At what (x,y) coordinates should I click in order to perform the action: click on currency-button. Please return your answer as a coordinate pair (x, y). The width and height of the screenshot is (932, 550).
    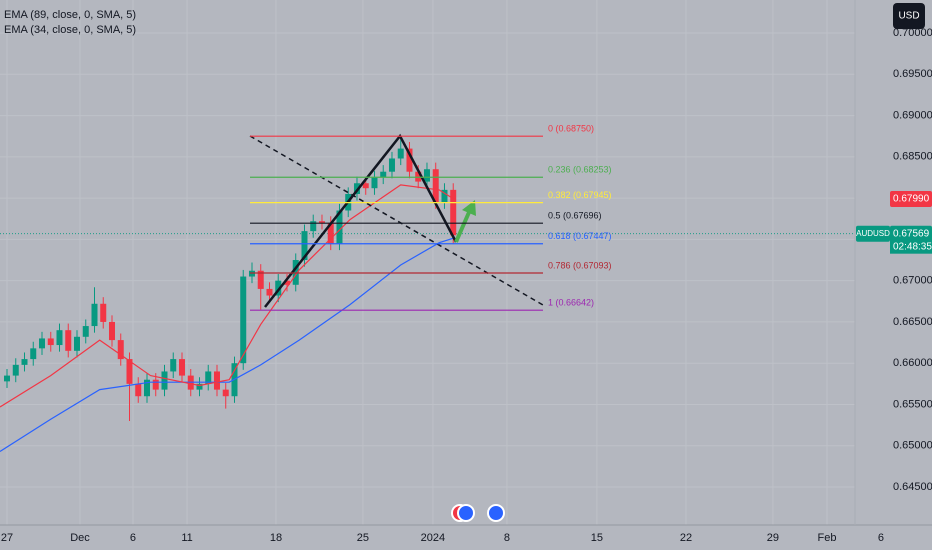
    Looking at the image, I should click on (909, 16).